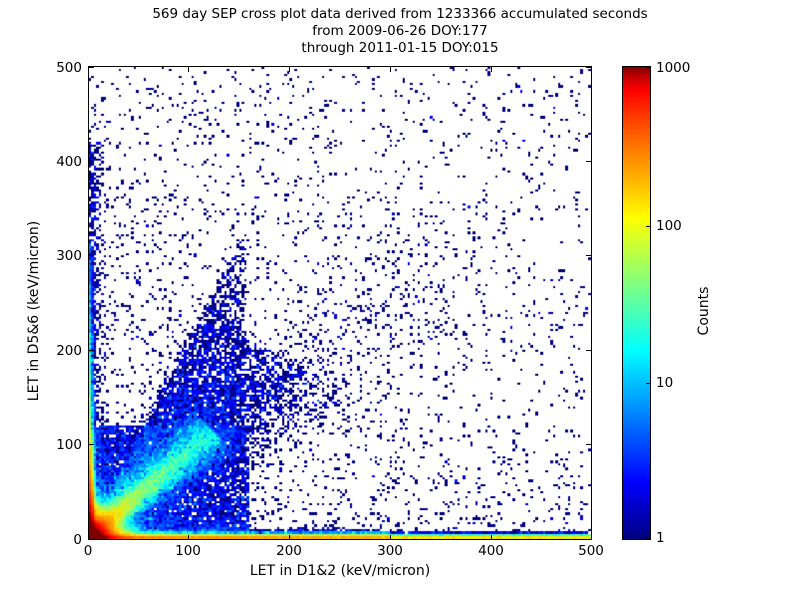  I want to click on y-axis-label: LET in D5&6 (keV/micron), so click(34, 311).